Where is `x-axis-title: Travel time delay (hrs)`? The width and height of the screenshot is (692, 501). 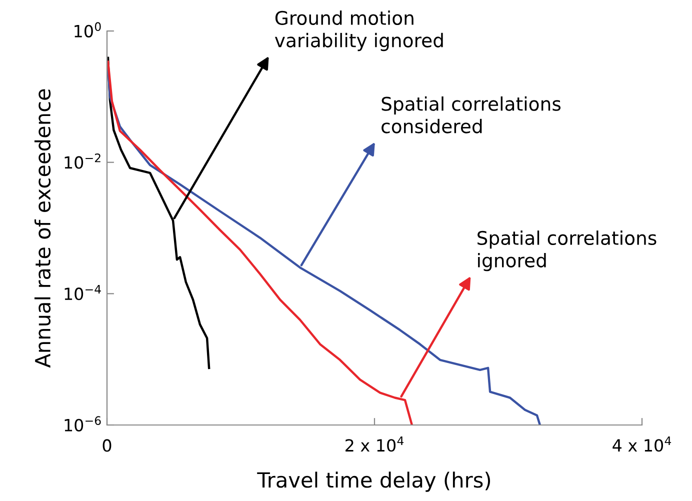 x-axis-title: Travel time delay (hrs) is located at coordinates (373, 482).